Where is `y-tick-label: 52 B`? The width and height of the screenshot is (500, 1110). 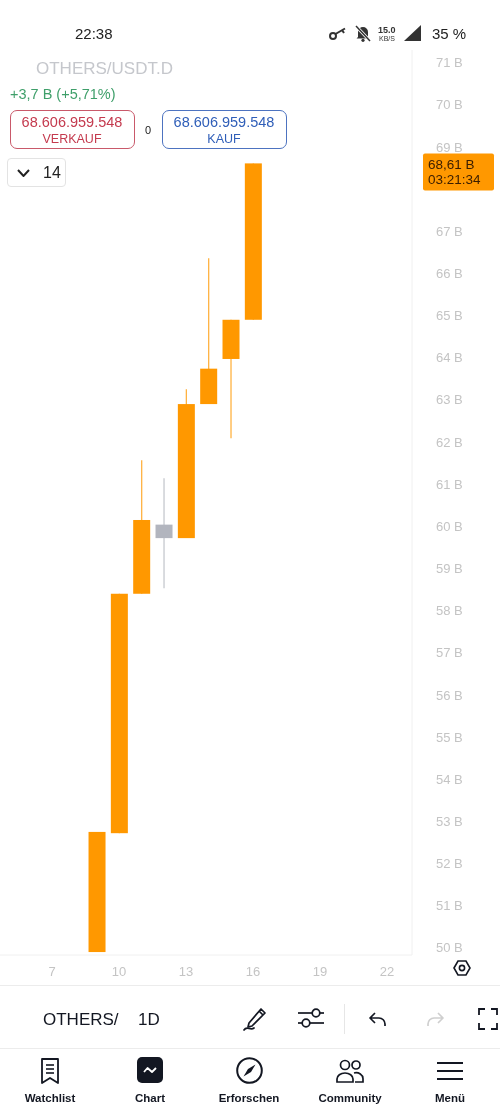 y-tick-label: 52 B is located at coordinates (449, 864).